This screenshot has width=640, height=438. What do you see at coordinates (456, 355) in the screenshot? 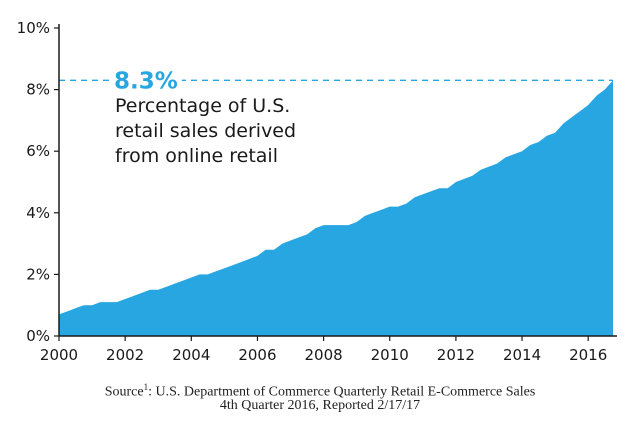
I see `x-tick-label: 2012` at bounding box center [456, 355].